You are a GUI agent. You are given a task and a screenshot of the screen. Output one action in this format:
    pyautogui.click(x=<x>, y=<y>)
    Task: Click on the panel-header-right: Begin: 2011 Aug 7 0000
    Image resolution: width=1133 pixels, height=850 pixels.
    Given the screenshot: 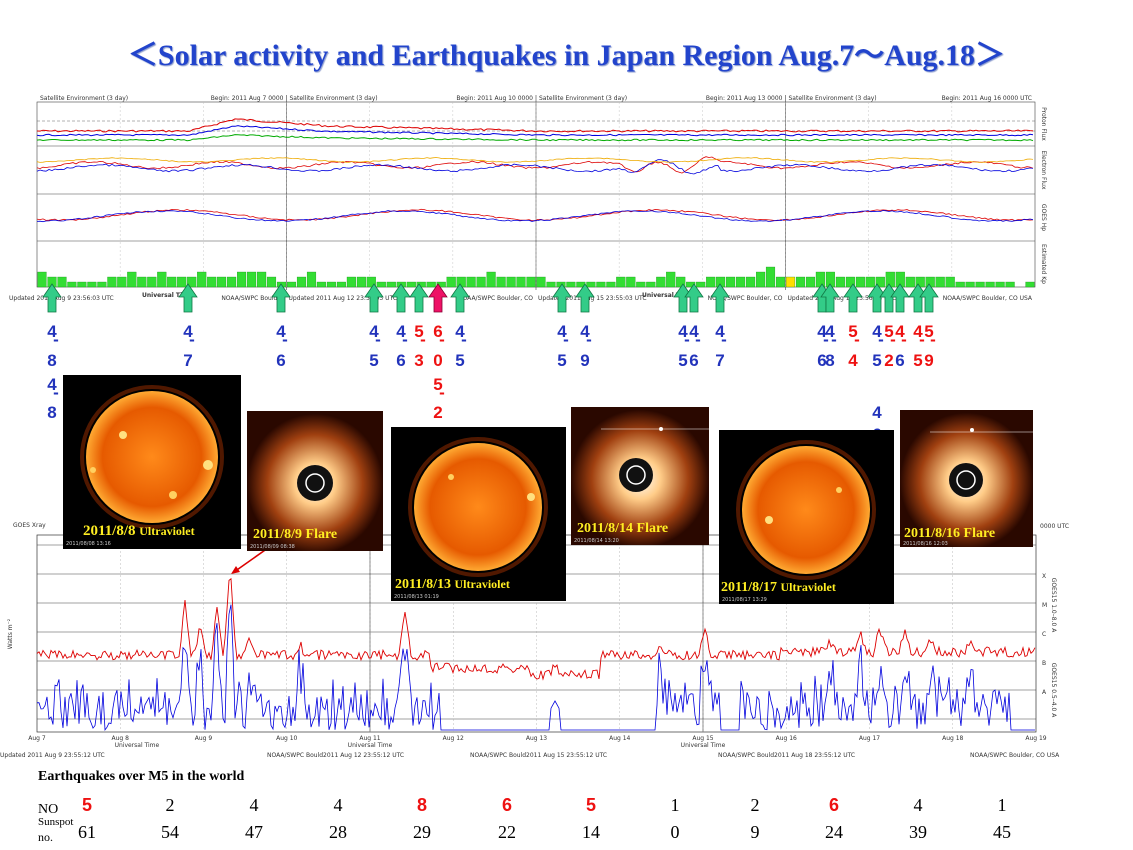 What is the action you would take?
    pyautogui.click(x=247, y=98)
    